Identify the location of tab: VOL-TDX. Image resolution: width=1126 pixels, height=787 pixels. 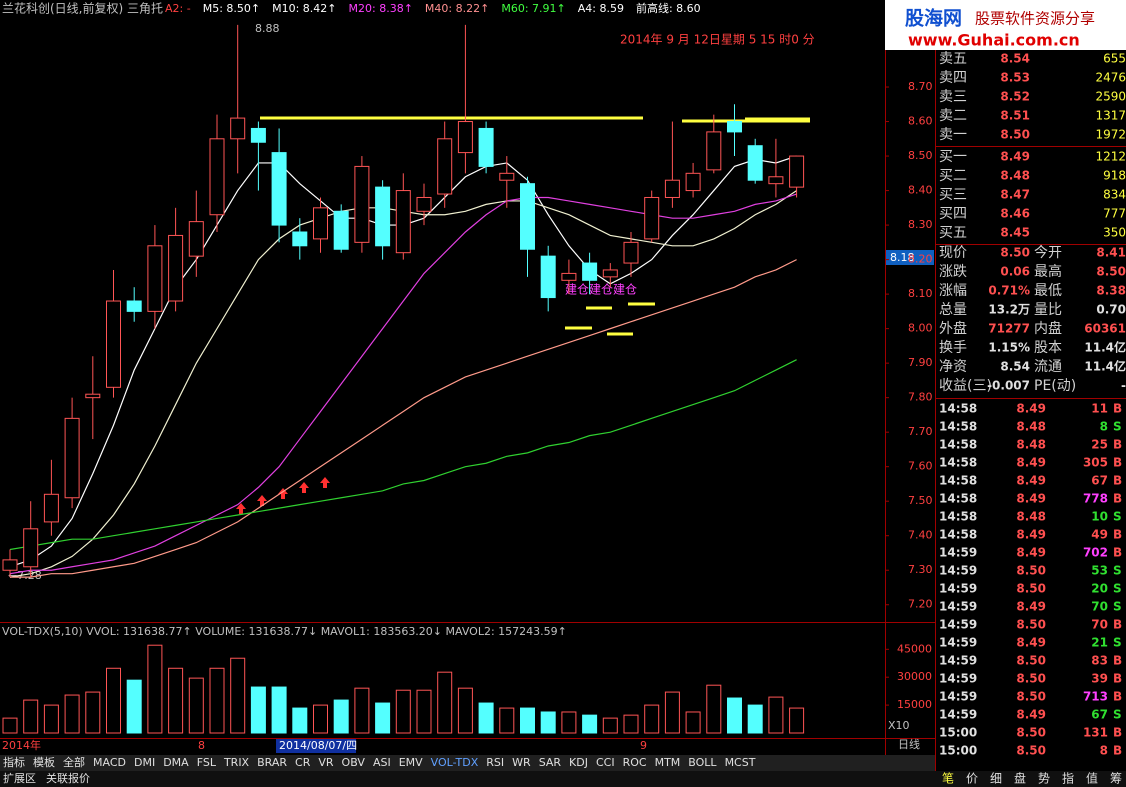
(455, 762).